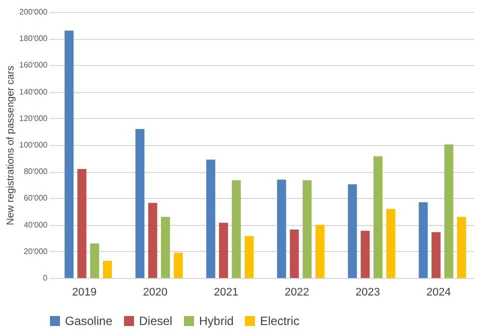  What do you see at coordinates (36, 198) in the screenshot?
I see `y-tick-label: 60'000` at bounding box center [36, 198].